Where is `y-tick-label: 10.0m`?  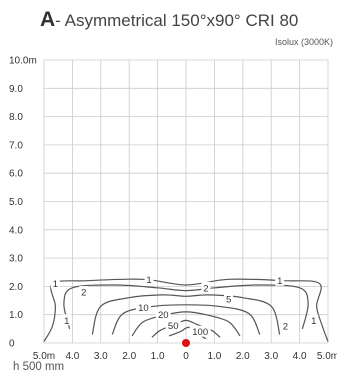
y-tick-label: 10.0m is located at coordinates (23, 61).